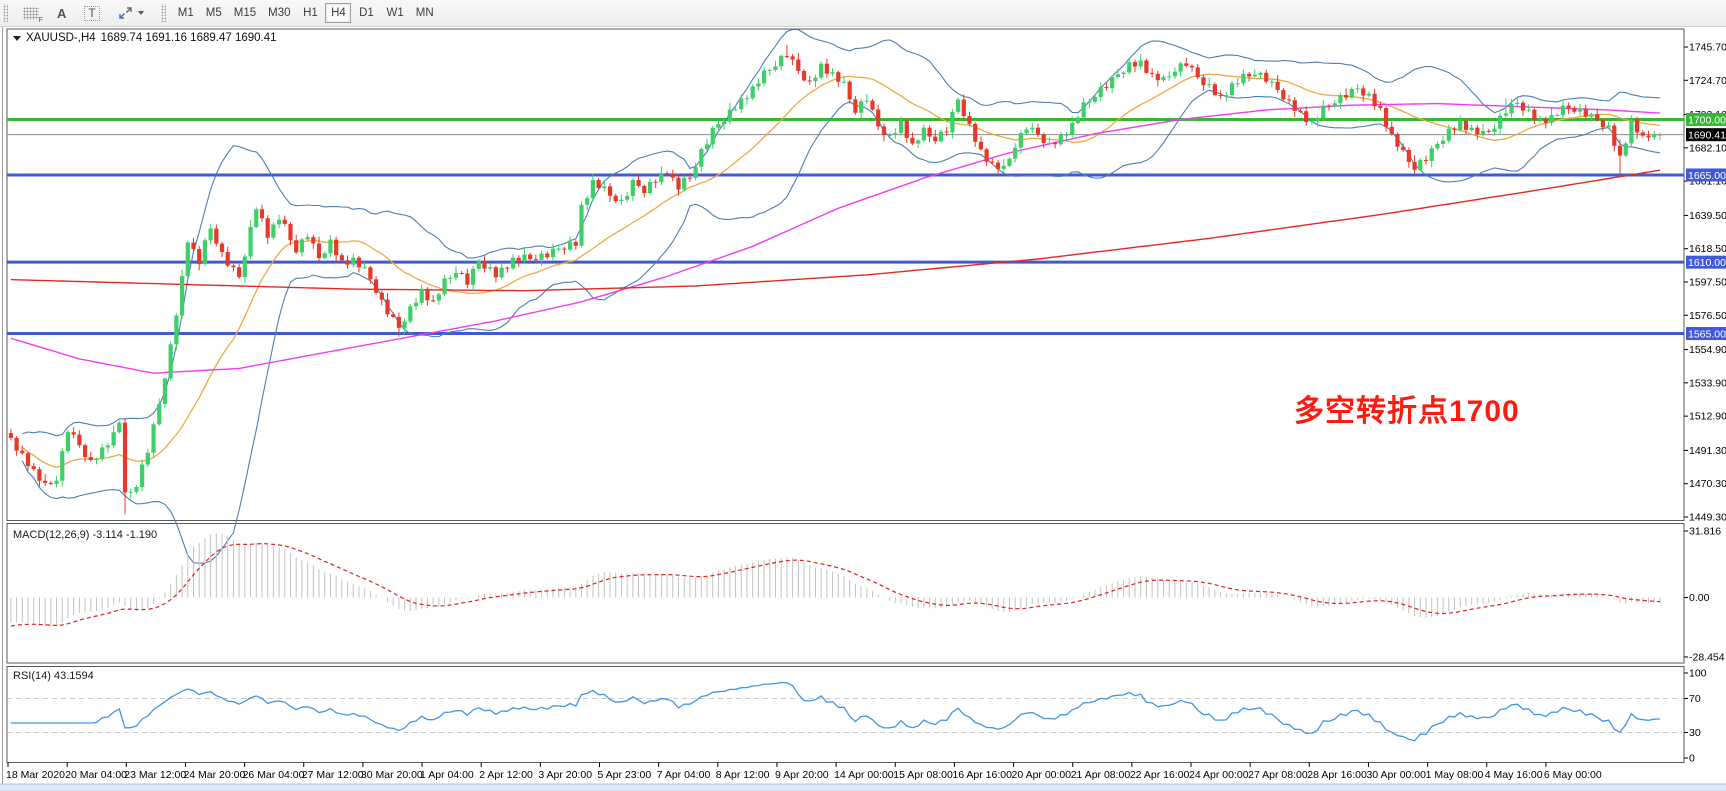 The width and height of the screenshot is (1726, 791). What do you see at coordinates (394, 13) in the screenshot?
I see `timeframe-button-w1: W1` at bounding box center [394, 13].